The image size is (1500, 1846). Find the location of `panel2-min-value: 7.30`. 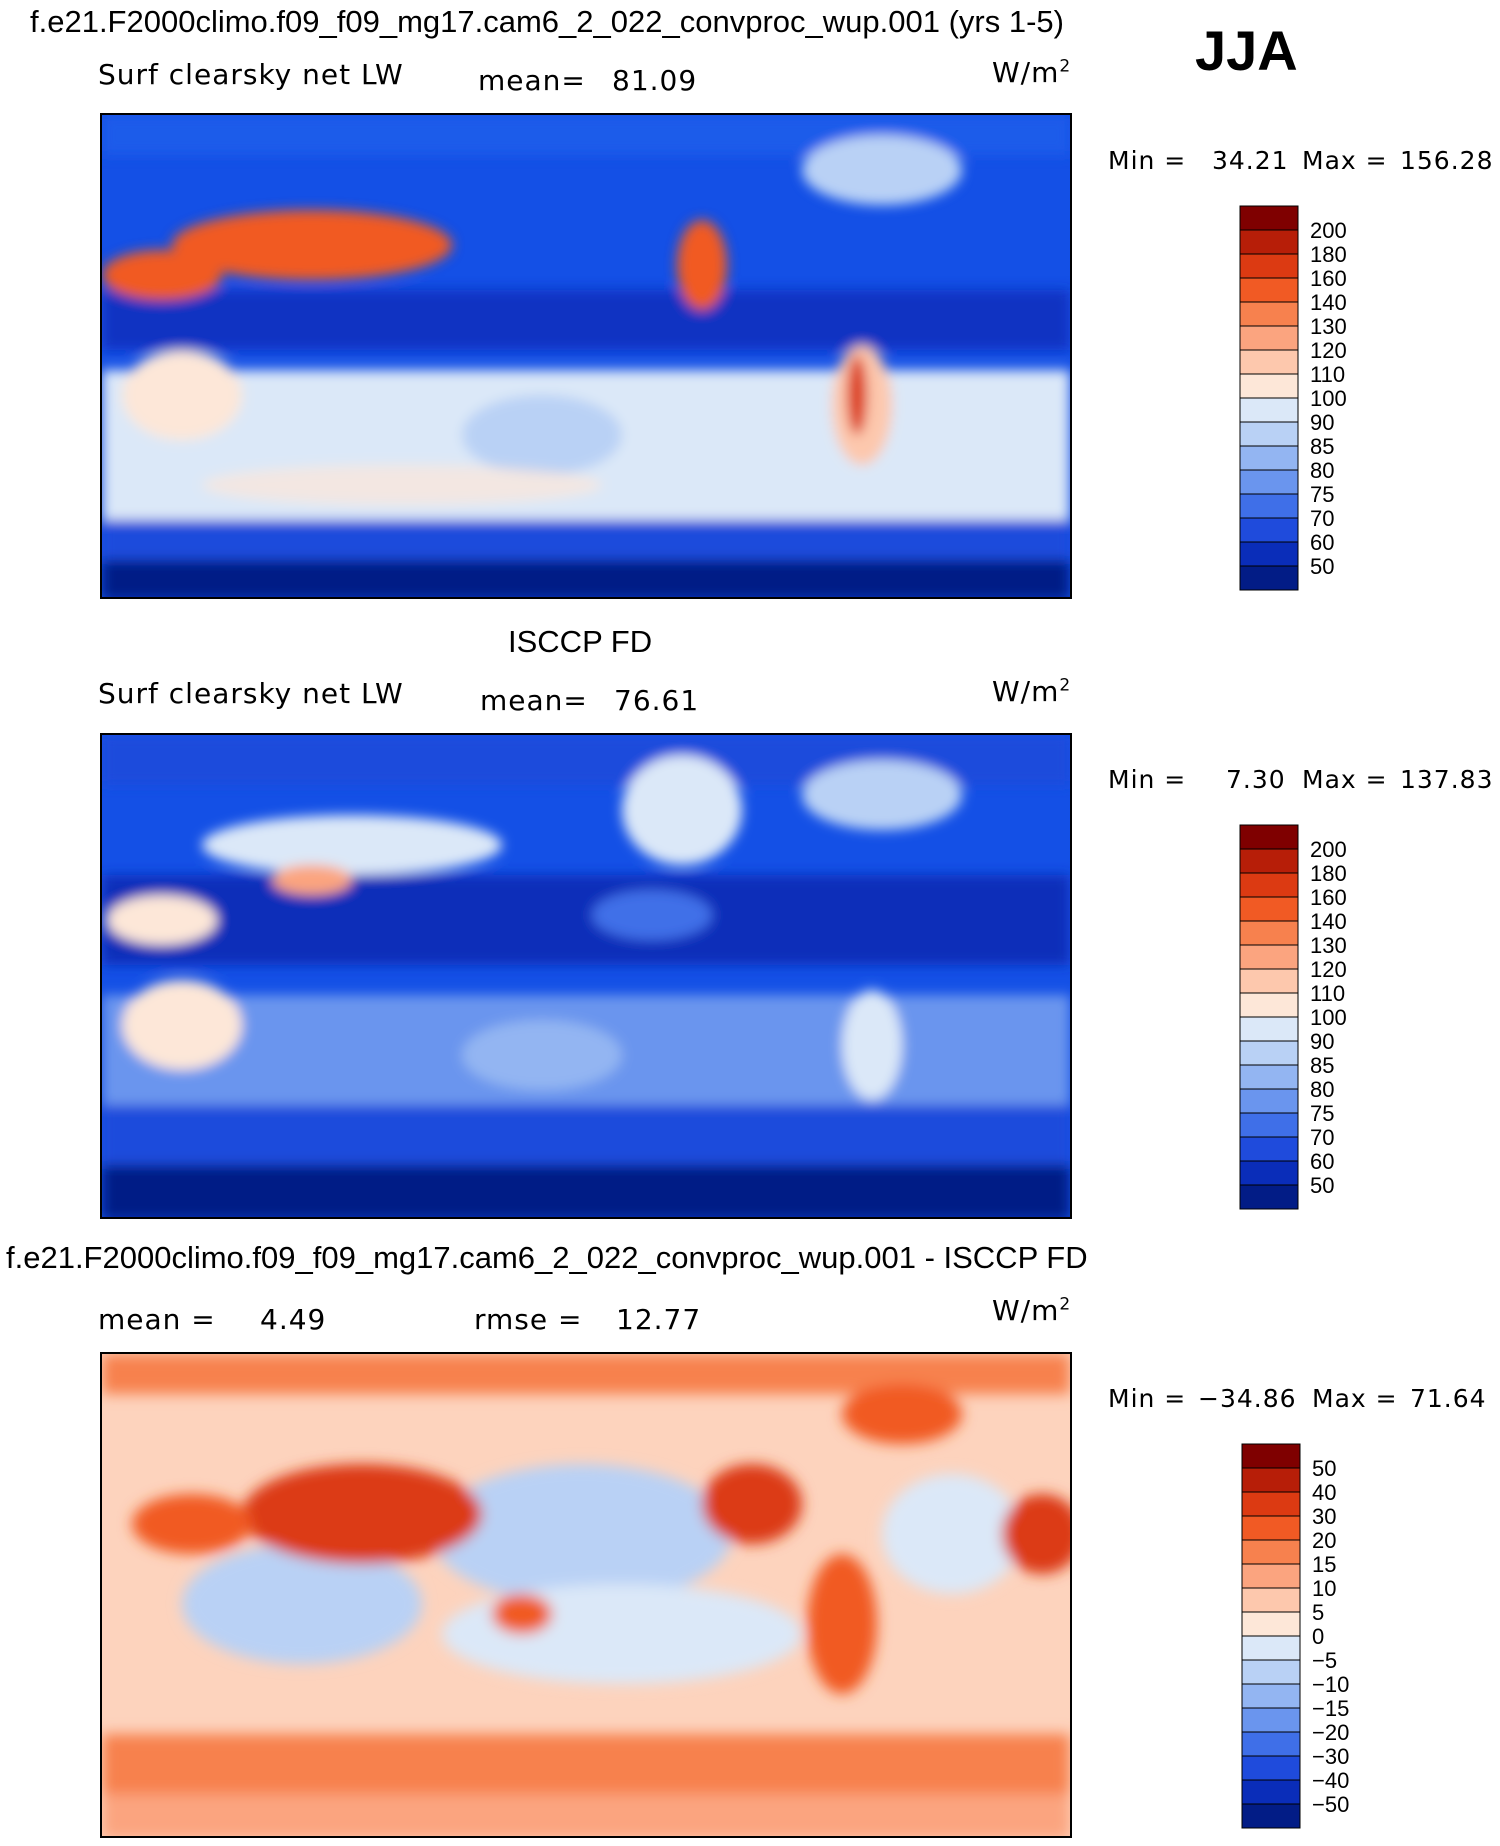

panel2-min-value: 7.30 is located at coordinates (1256, 779).